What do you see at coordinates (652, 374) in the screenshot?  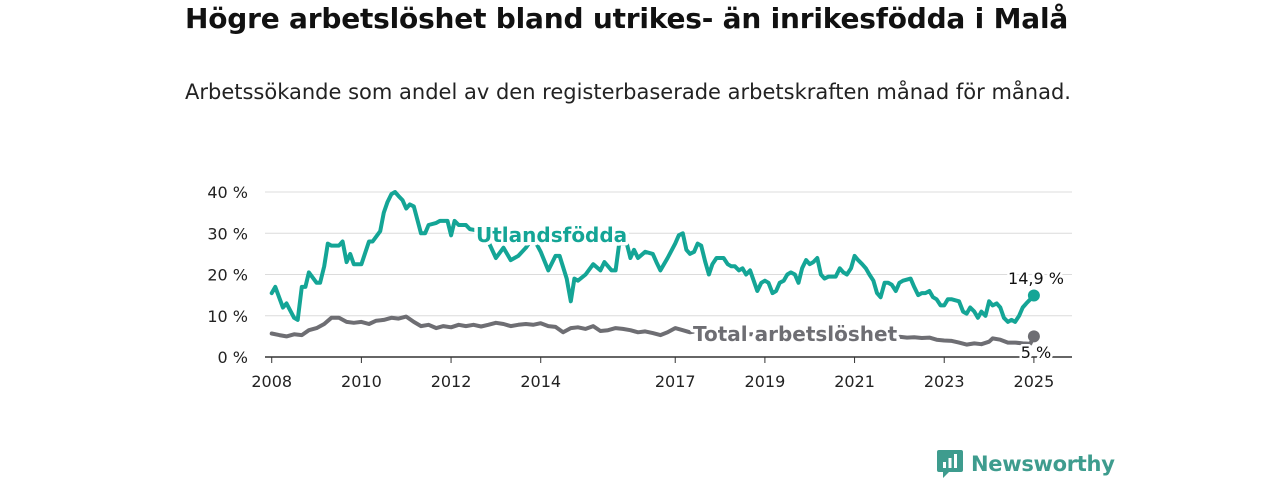 I see `x-axis-ticks: 2008 2010 2012 2014 2017 2019 2021 2023 2025` at bounding box center [652, 374].